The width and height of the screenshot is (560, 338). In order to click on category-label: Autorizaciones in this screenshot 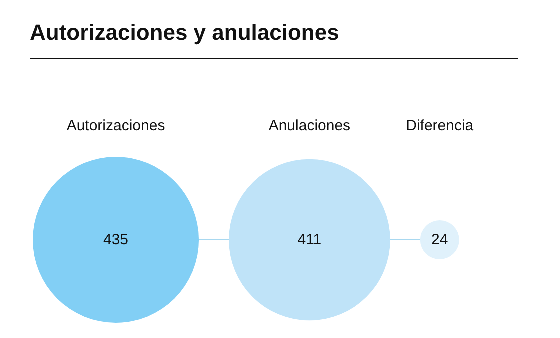, I will do `click(116, 126)`.